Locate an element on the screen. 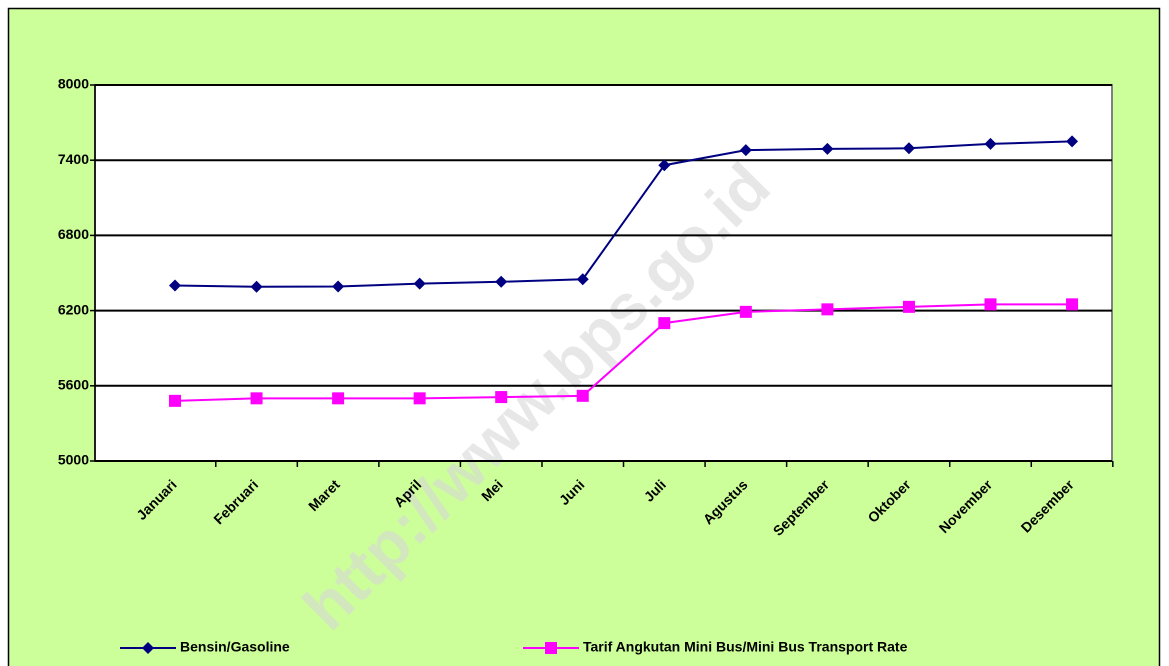  y-tick-label: 5600 is located at coordinates (73, 385).